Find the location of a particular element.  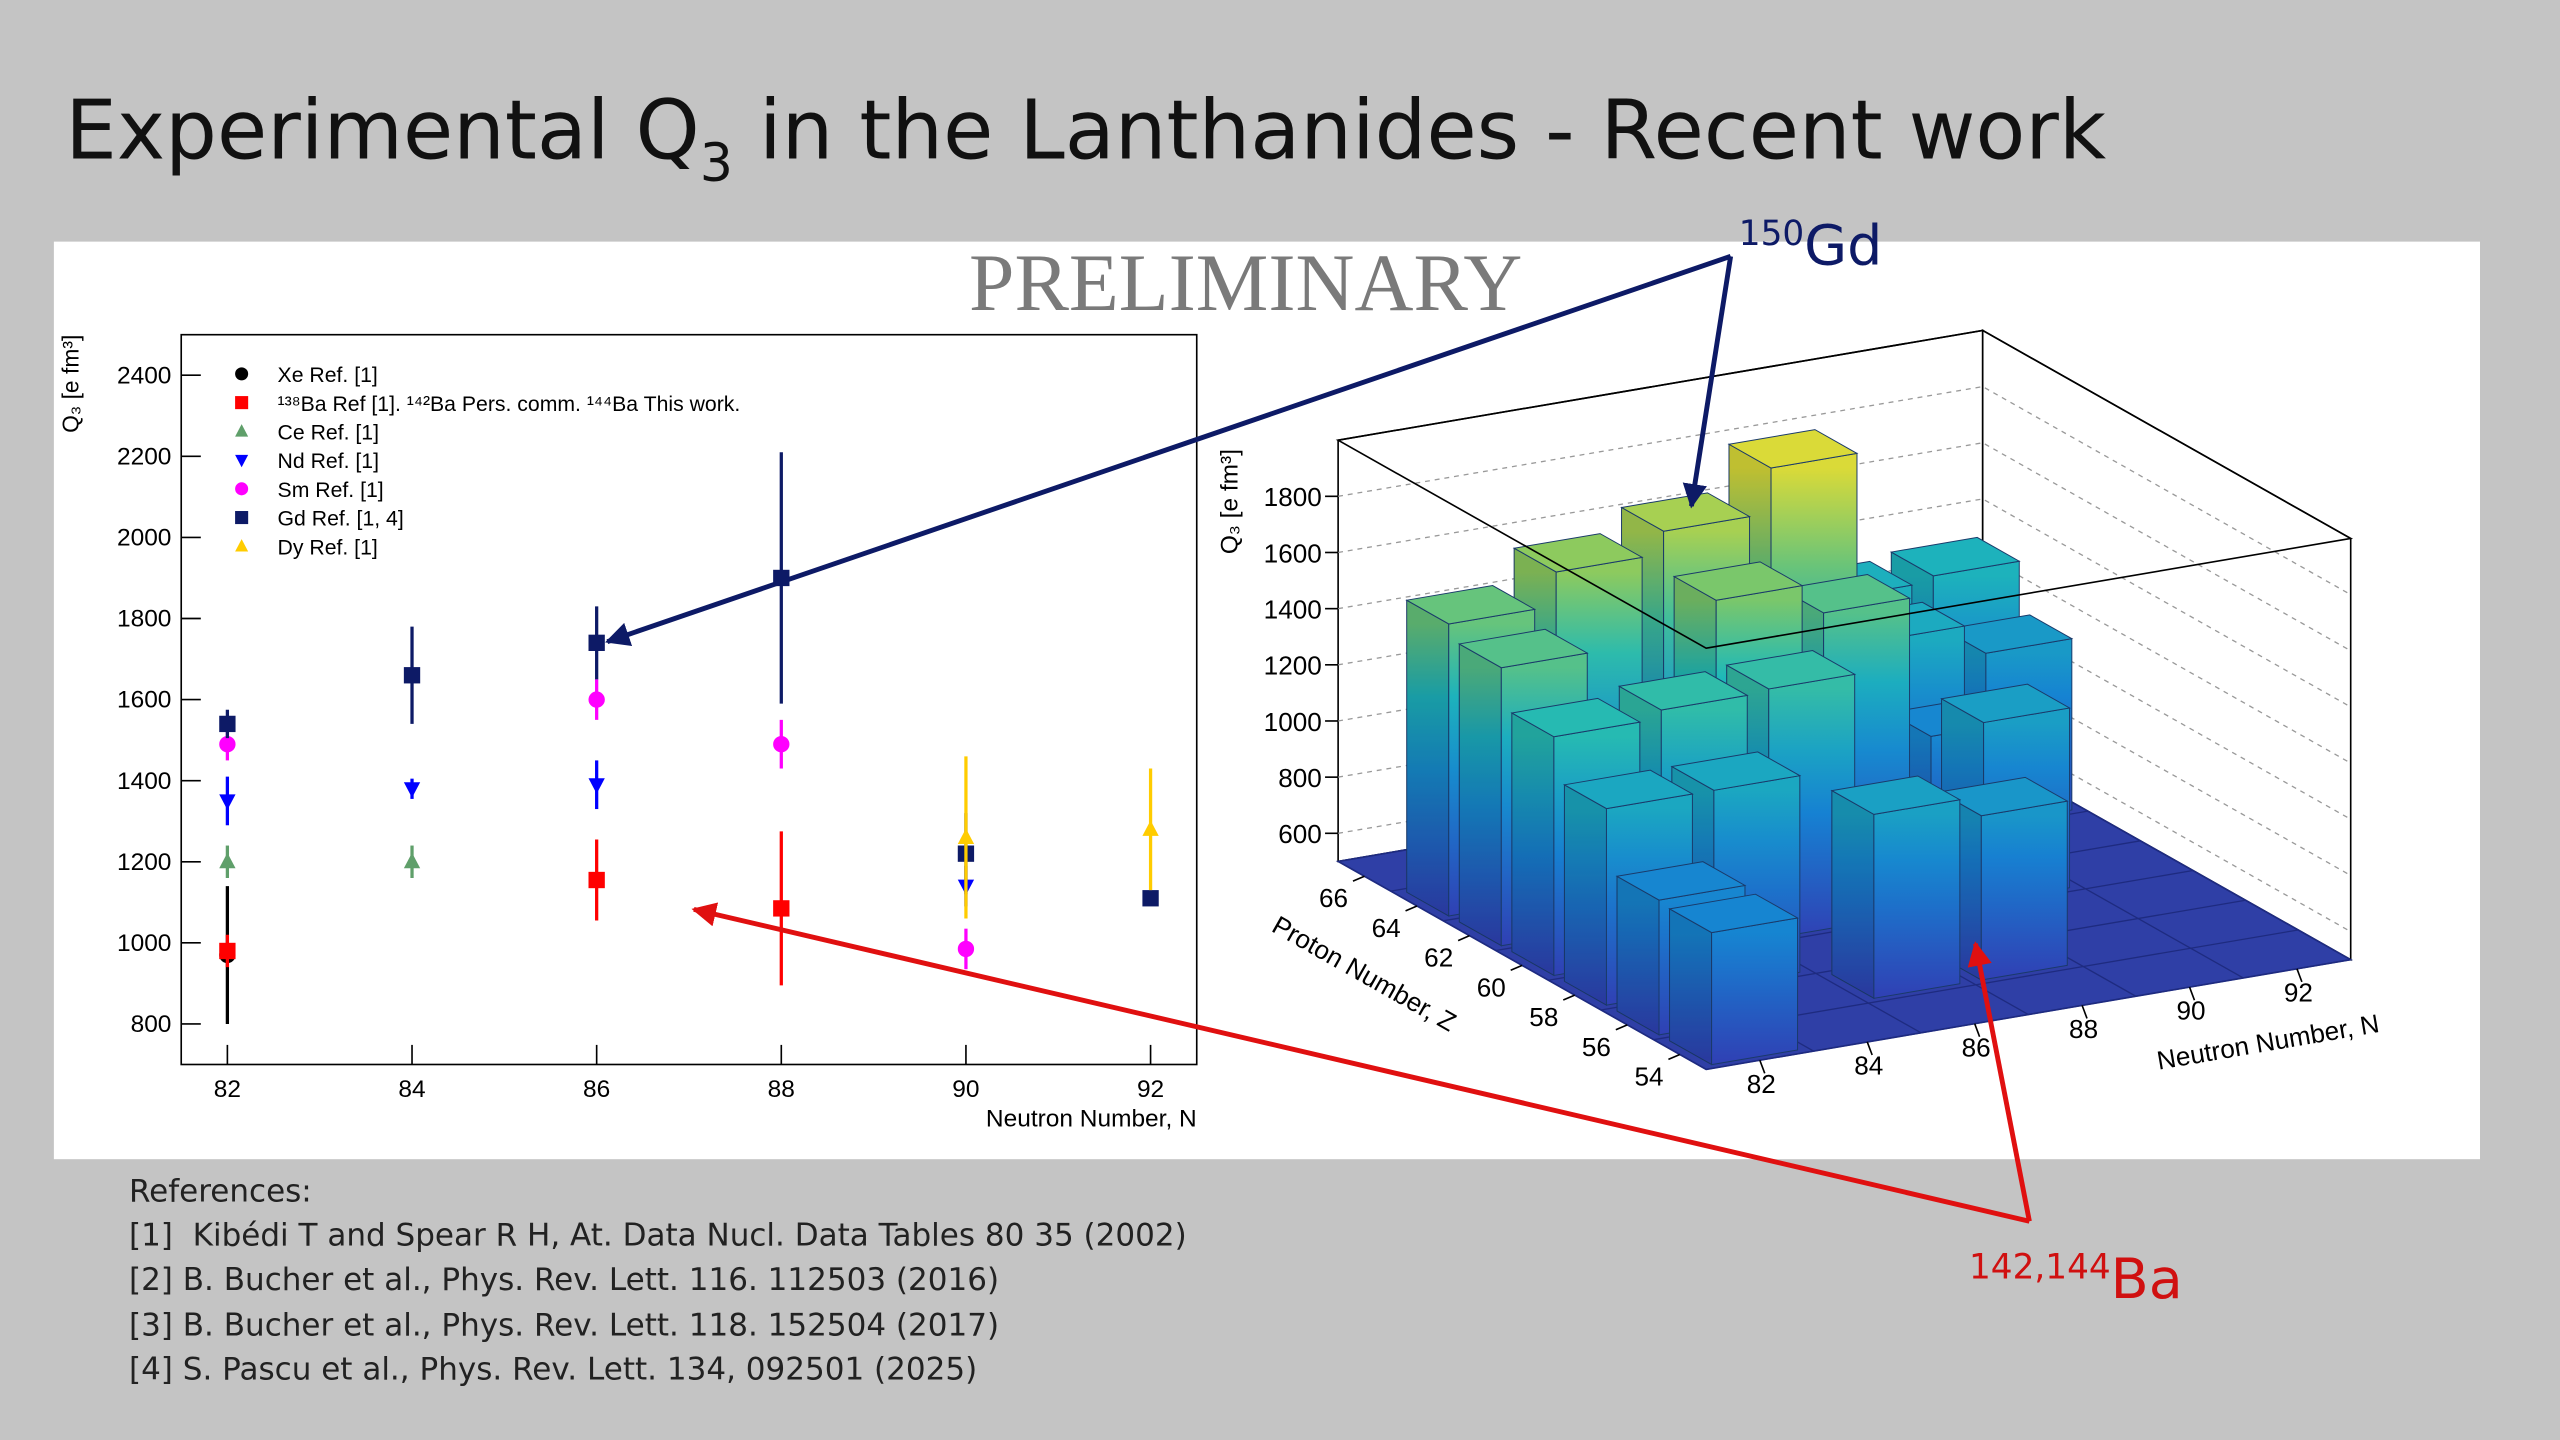

y-tick-label: 2400 is located at coordinates (144, 375).